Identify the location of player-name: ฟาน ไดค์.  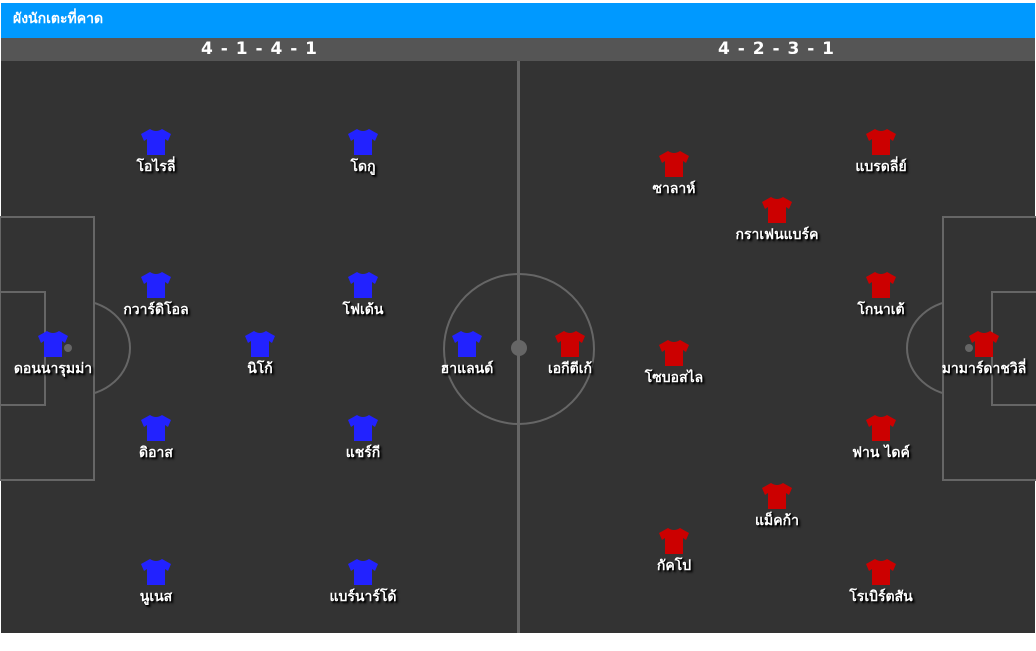
(881, 453).